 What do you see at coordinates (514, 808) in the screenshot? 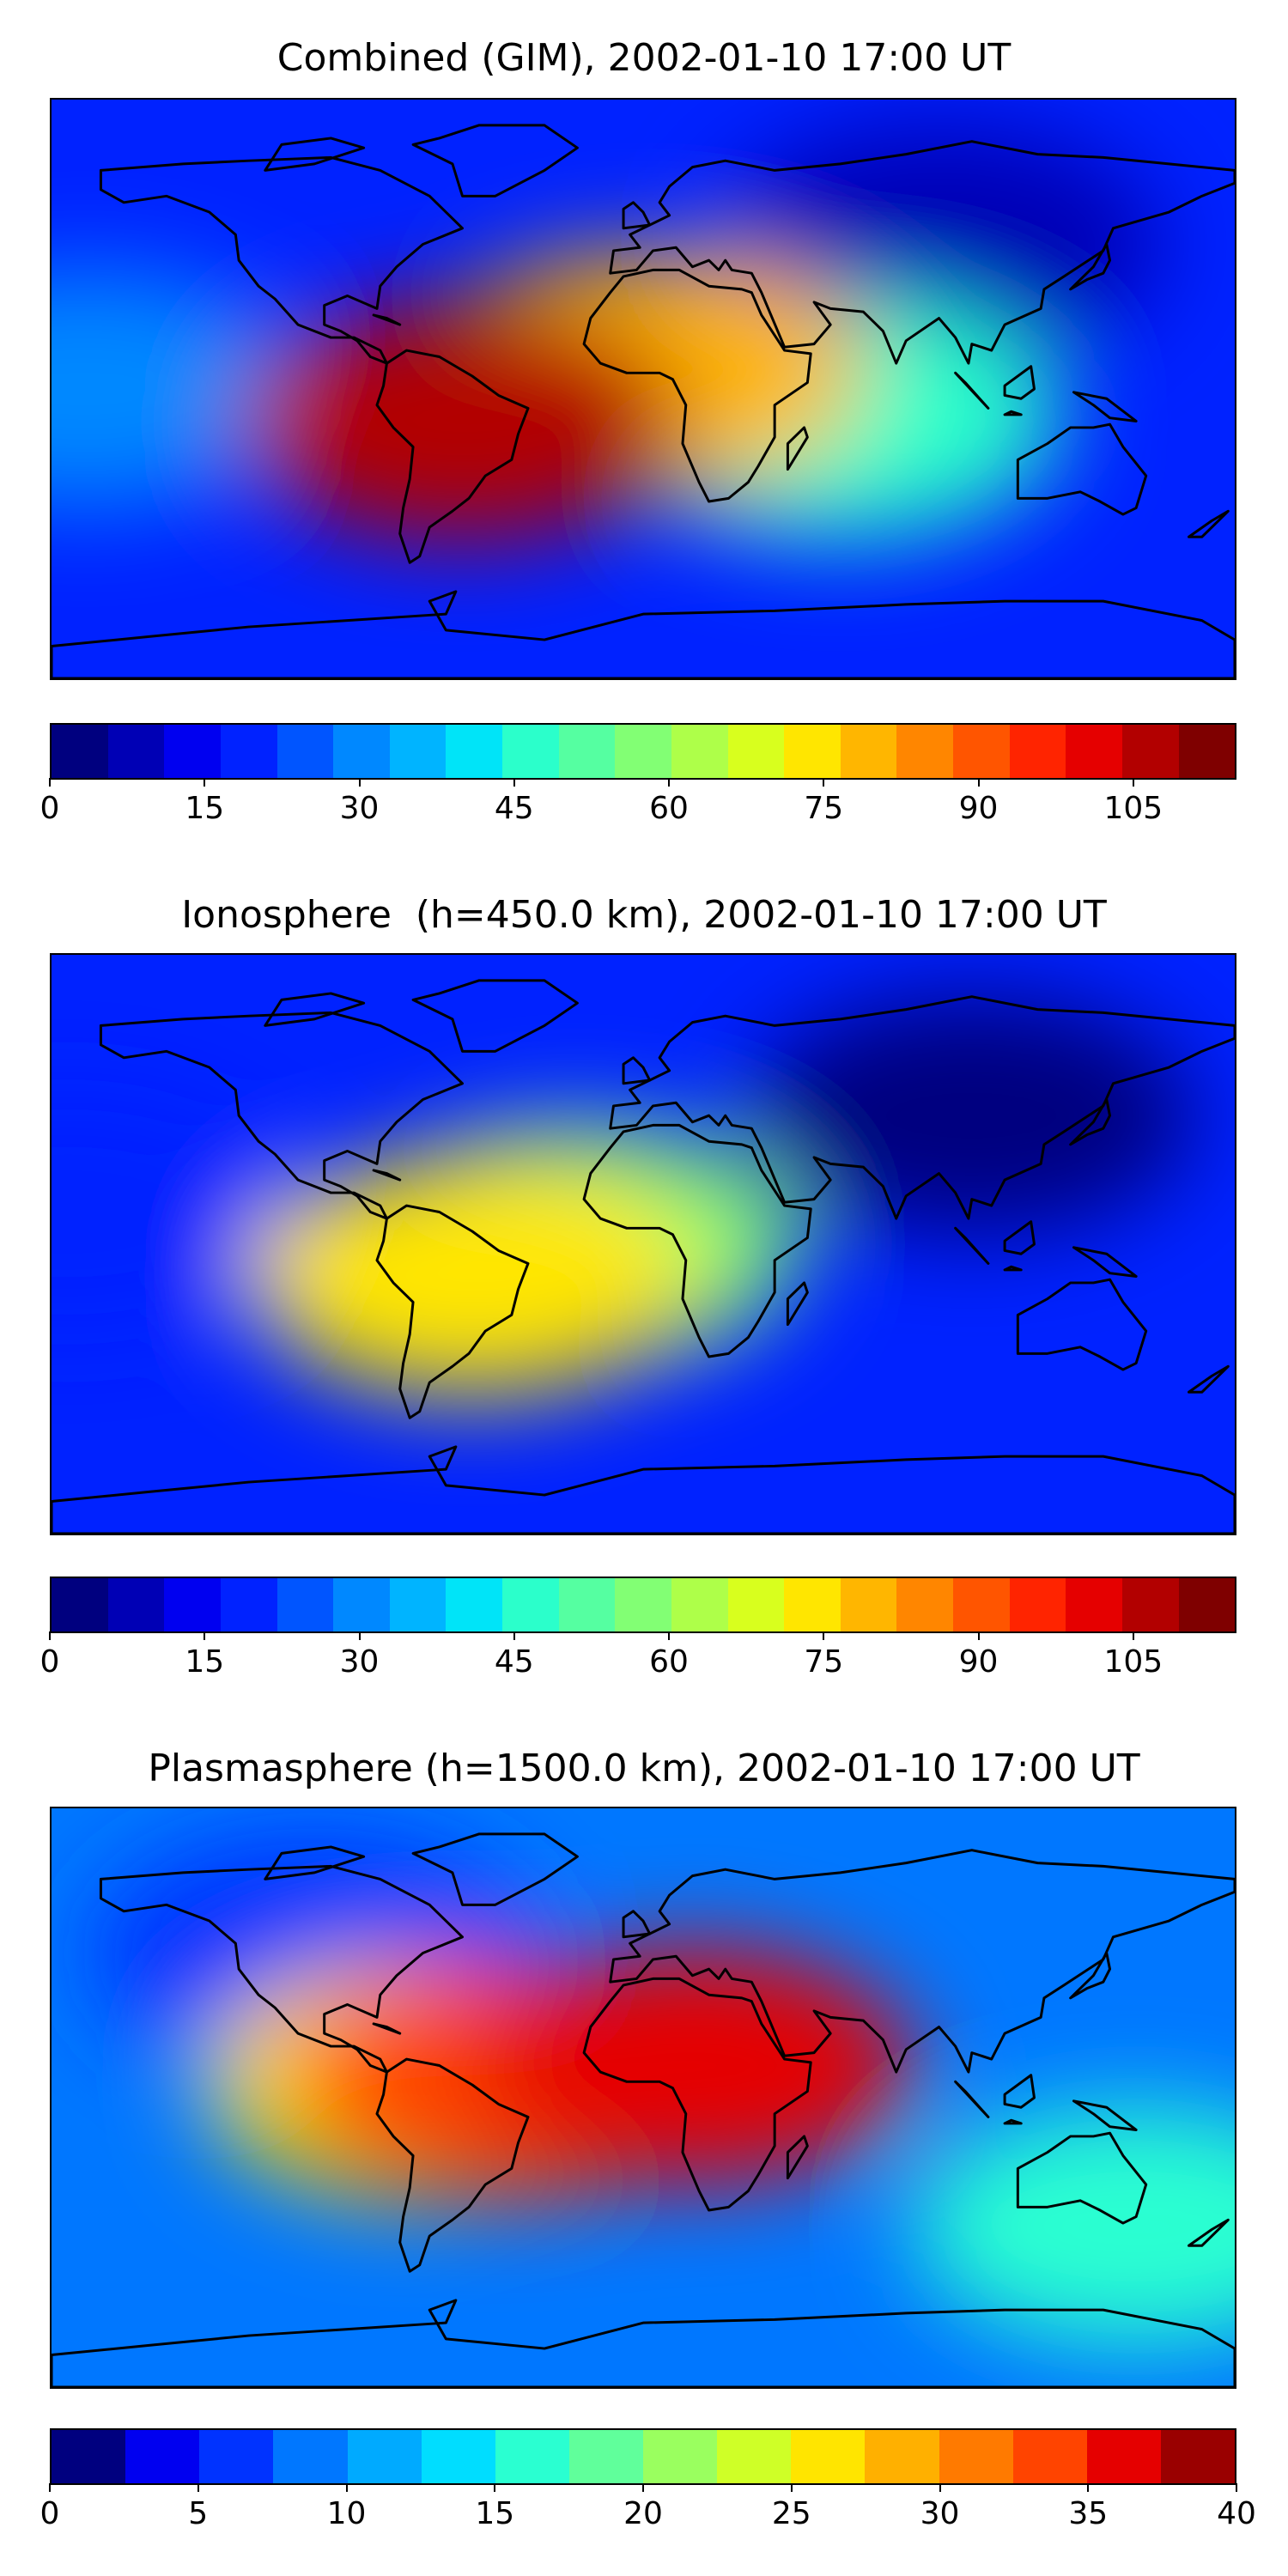
I see `colorbar-tick-label: 45` at bounding box center [514, 808].